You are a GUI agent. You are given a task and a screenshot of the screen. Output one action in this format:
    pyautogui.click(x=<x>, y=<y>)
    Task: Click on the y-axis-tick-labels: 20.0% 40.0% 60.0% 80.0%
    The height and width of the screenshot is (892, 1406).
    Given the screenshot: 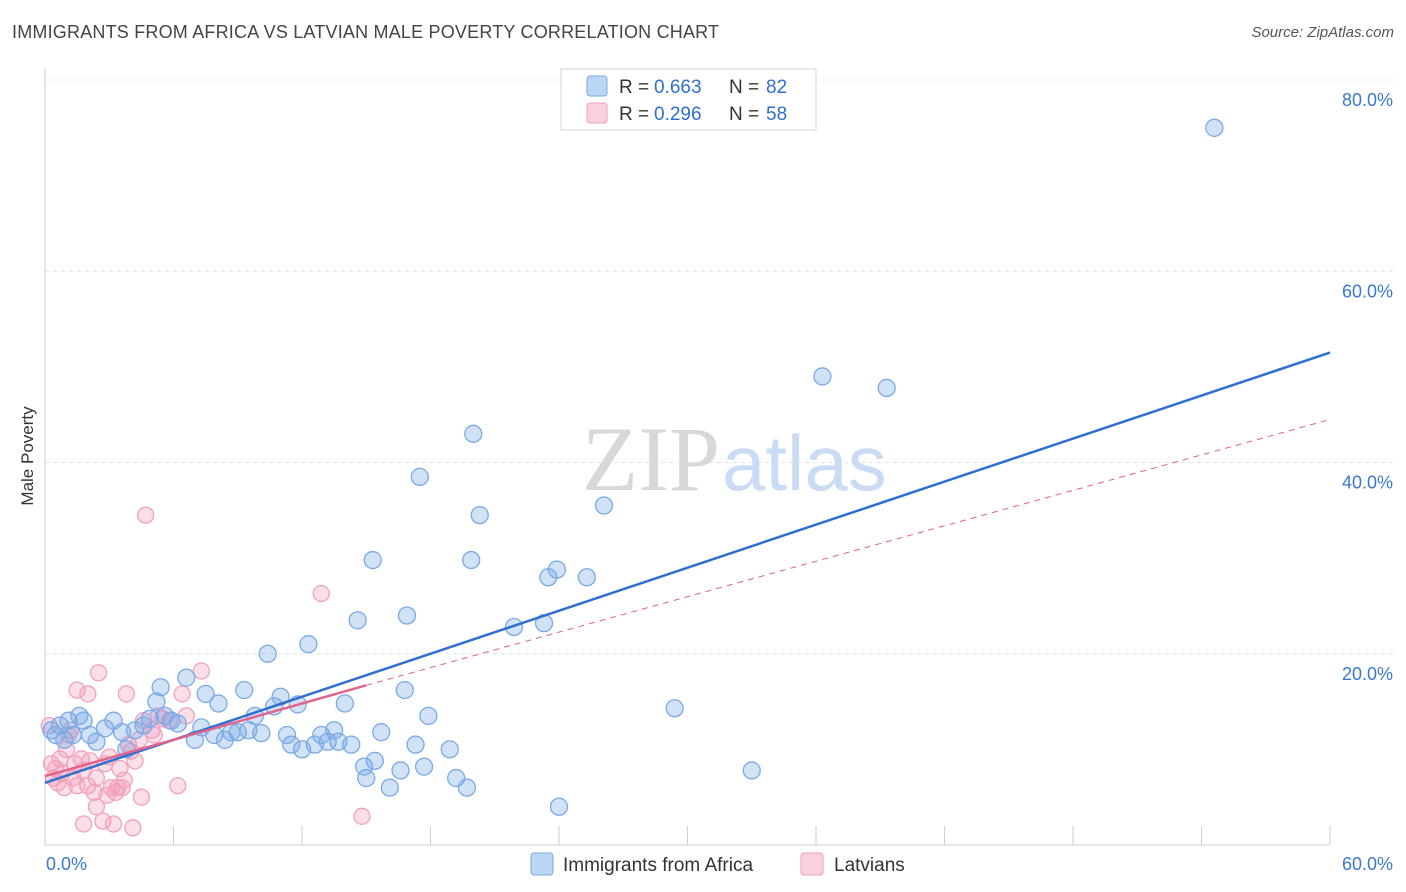 What is the action you would take?
    pyautogui.click(x=1367, y=387)
    